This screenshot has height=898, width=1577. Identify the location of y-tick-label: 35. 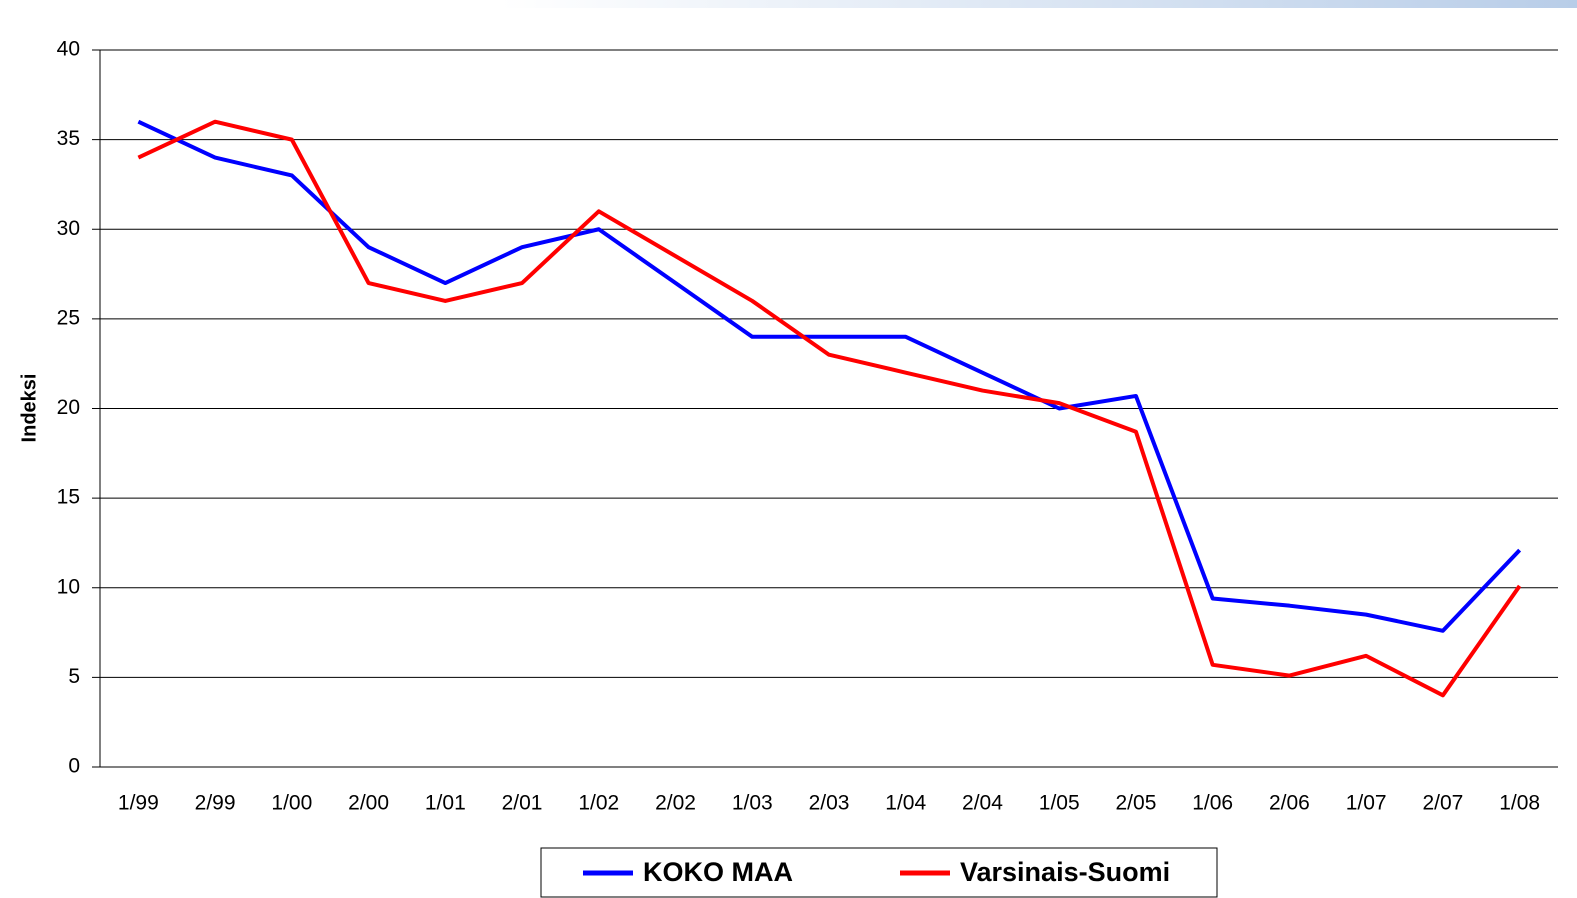
(68, 138).